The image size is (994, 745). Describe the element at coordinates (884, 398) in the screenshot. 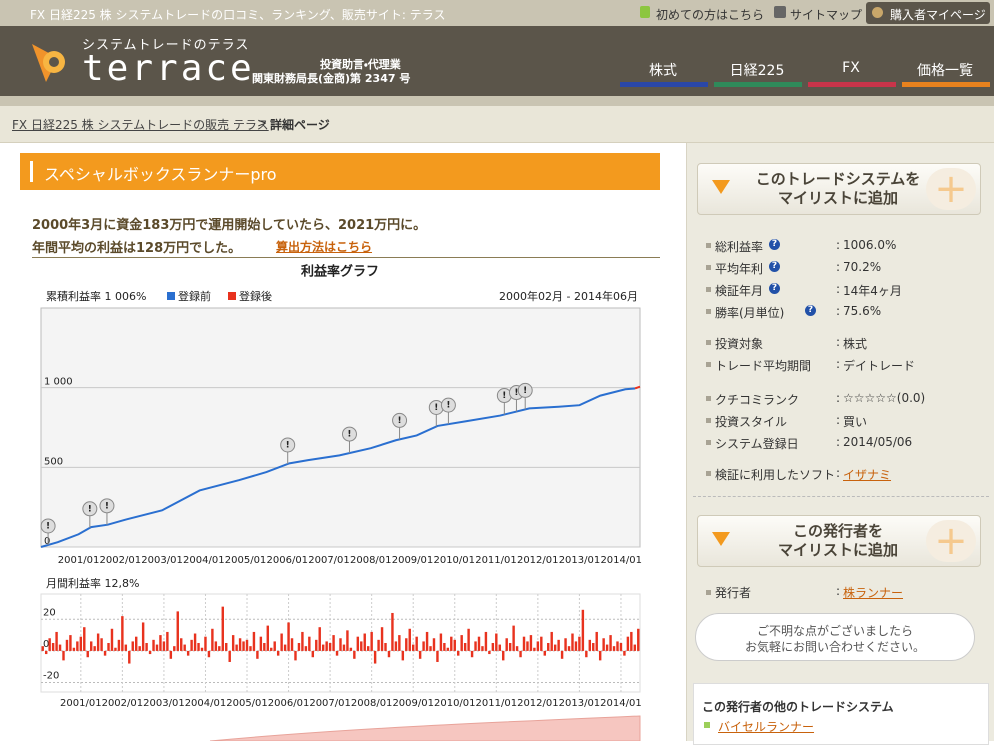

I see `stat-value: ☆☆☆☆☆(0.0)` at that location.